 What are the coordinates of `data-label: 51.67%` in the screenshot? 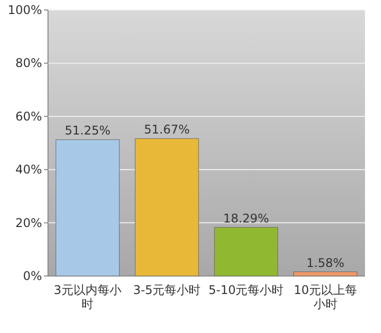 It's located at (167, 129).